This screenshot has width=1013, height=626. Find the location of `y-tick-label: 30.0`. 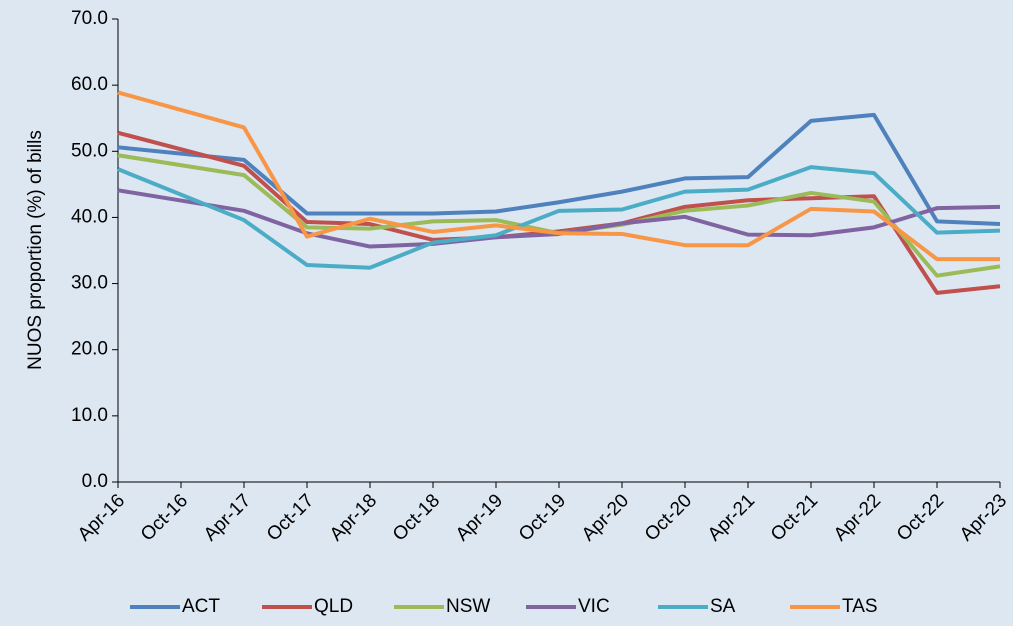

y-tick-label: 30.0 is located at coordinates (89, 283).